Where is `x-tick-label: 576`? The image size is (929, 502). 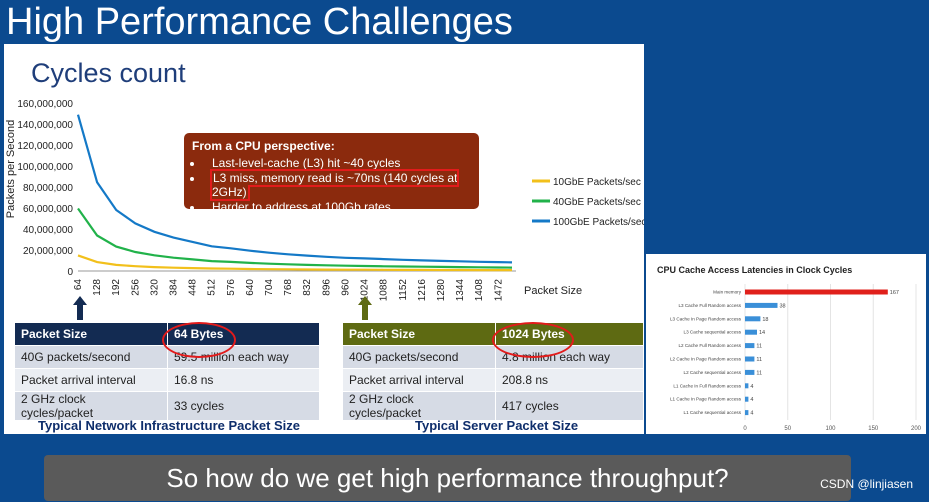 x-tick-label: 576 is located at coordinates (231, 287).